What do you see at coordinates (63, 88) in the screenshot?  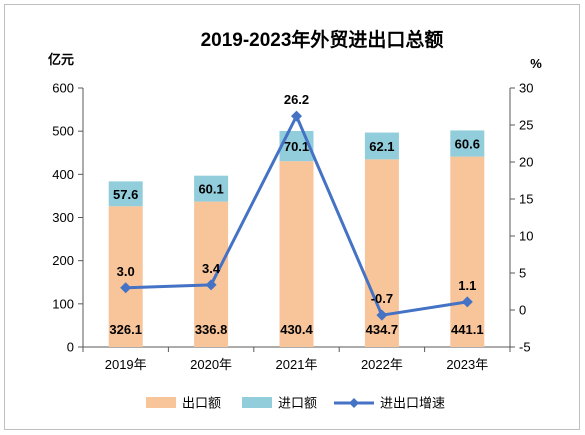 I see `left-tick-label: 600` at bounding box center [63, 88].